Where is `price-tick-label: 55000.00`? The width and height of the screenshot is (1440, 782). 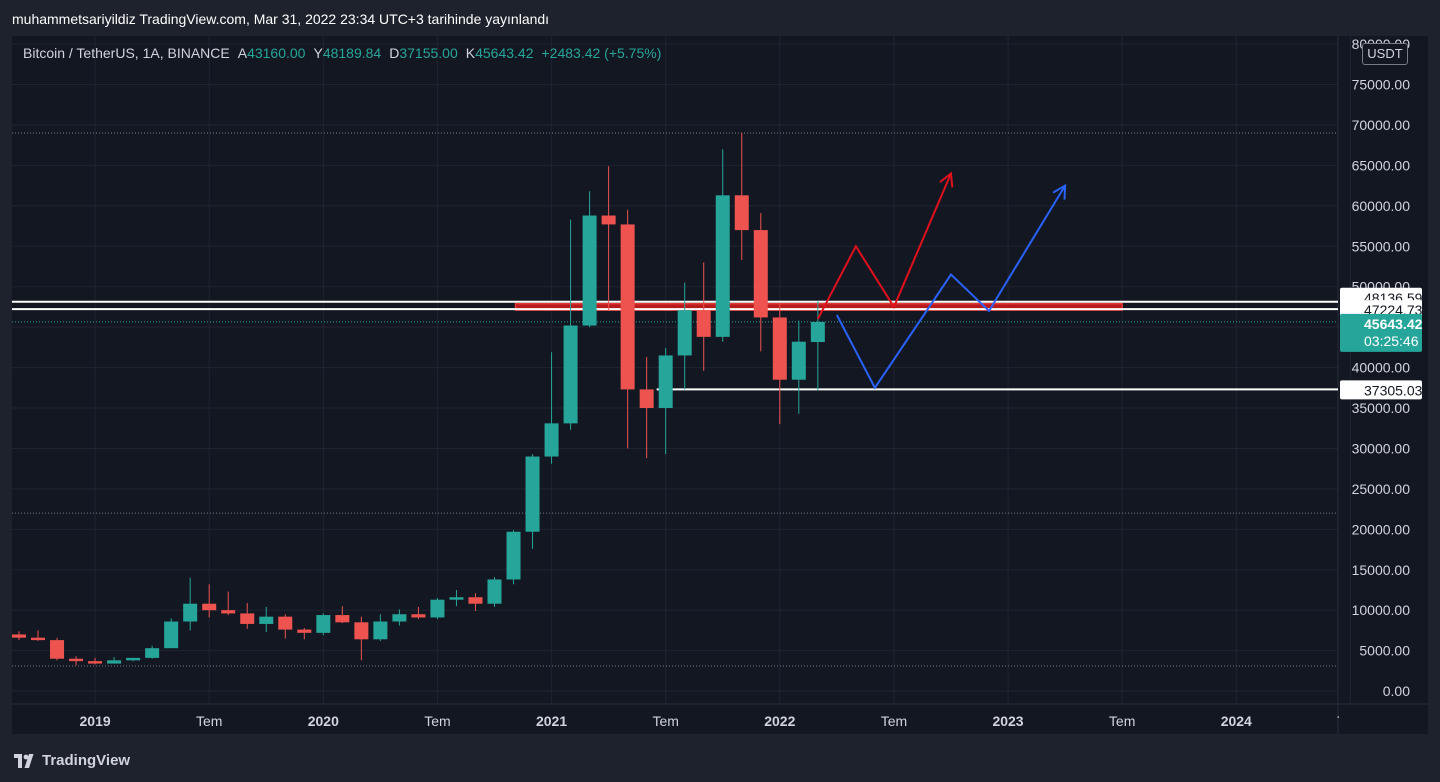 price-tick-label: 55000.00 is located at coordinates (1381, 246).